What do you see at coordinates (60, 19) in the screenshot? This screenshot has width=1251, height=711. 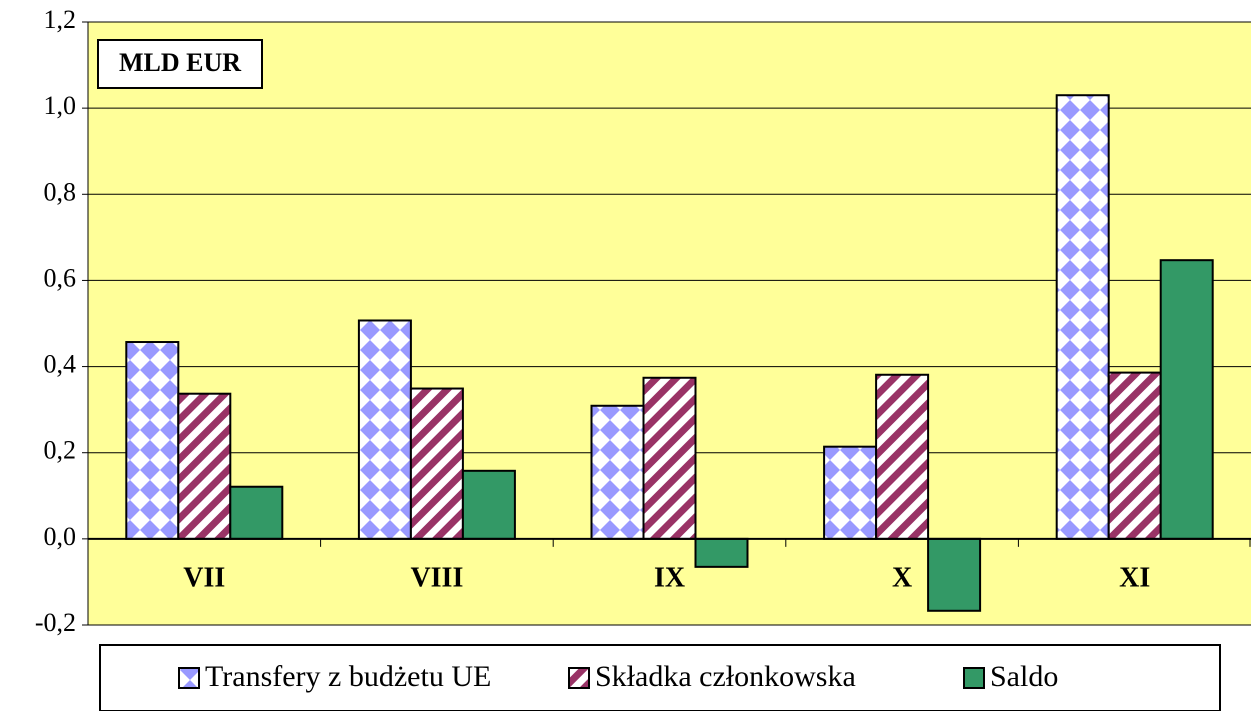 I see `y-tick-label: 1,2` at bounding box center [60, 19].